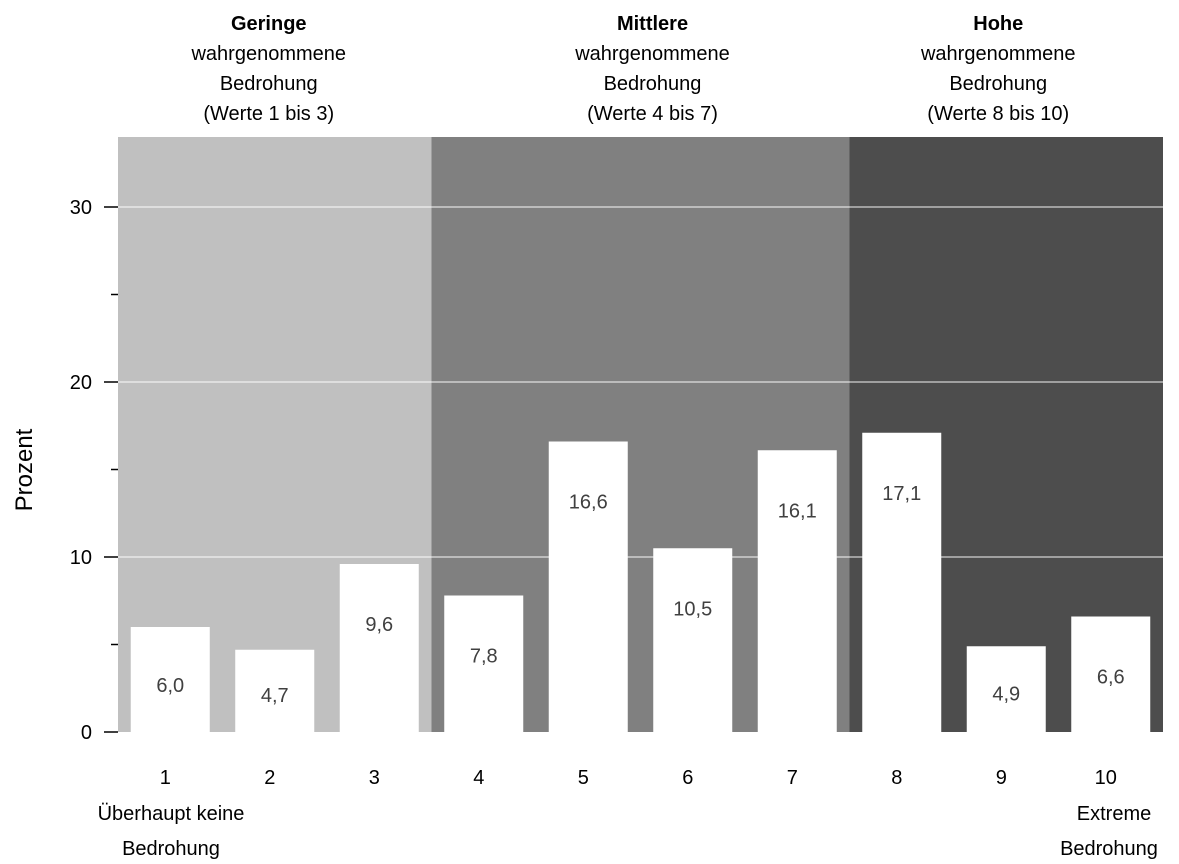 The height and width of the screenshot is (864, 1179). I want to click on group-subtitle-2-2: Bedrohung, so click(653, 84).